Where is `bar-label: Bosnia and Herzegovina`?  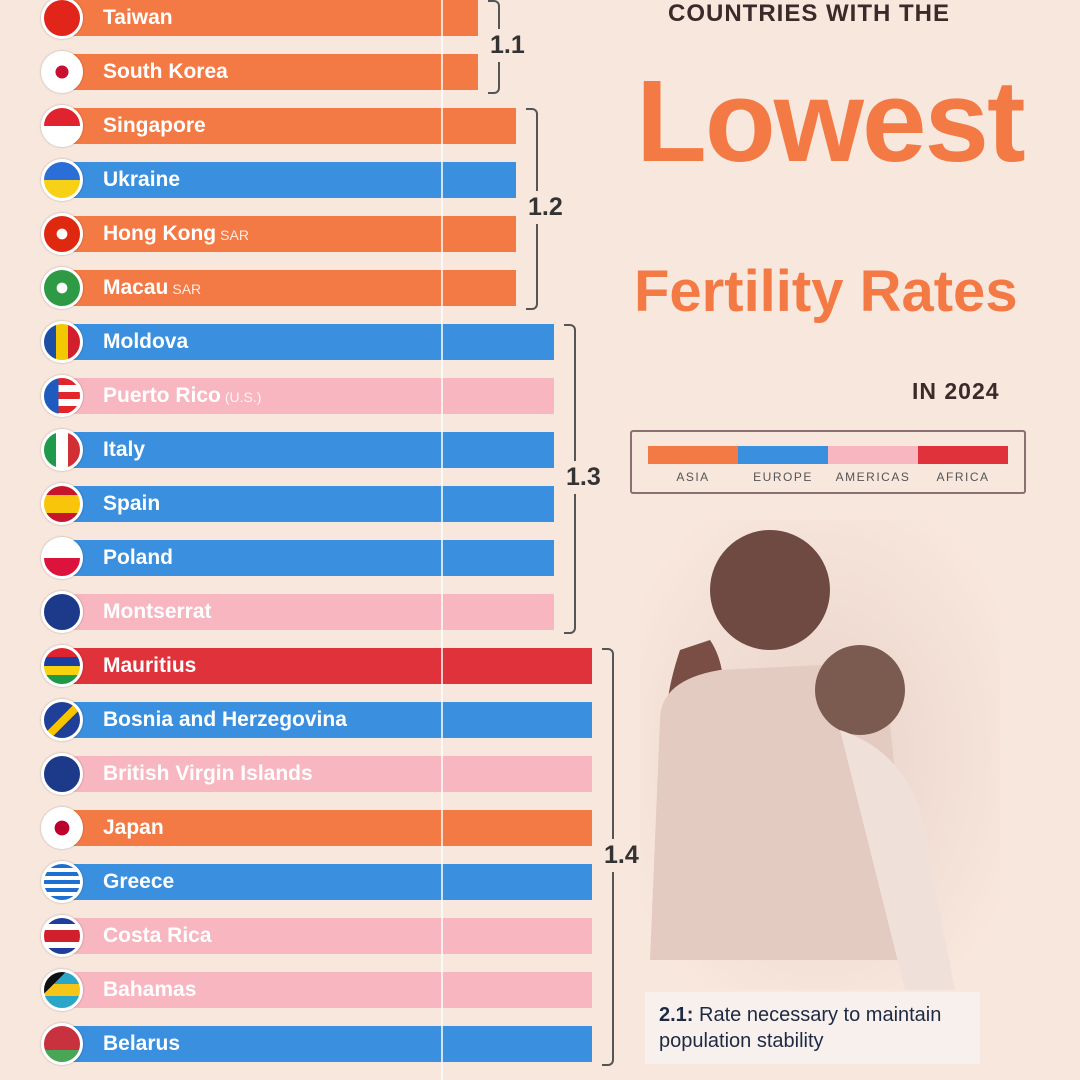
bar-label: Bosnia and Herzegovina is located at coordinates (225, 720).